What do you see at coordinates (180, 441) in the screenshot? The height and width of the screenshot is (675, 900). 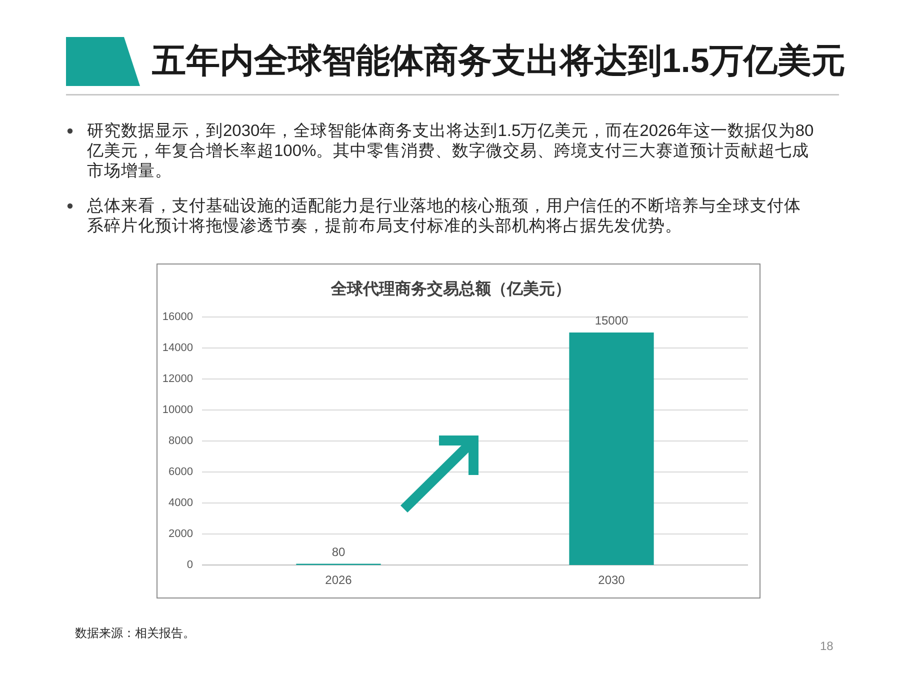 I see `y-tick-label: 8000` at bounding box center [180, 441].